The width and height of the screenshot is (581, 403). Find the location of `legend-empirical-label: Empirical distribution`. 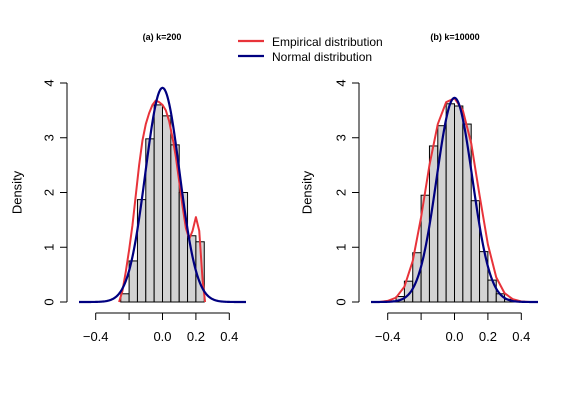

legend-empirical-label: Empirical distribution is located at coordinates (327, 42).